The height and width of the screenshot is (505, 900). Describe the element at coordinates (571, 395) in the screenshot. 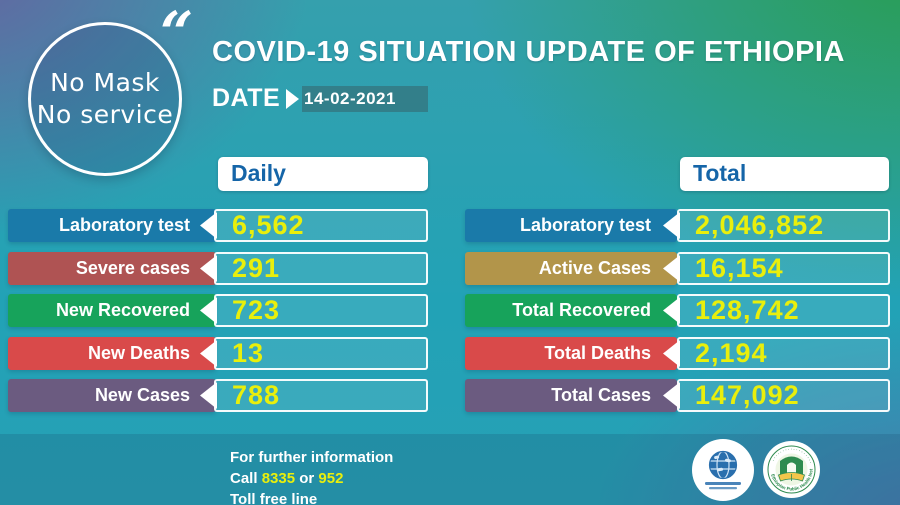

I see `total-label-total-cases: Total Cases` at that location.